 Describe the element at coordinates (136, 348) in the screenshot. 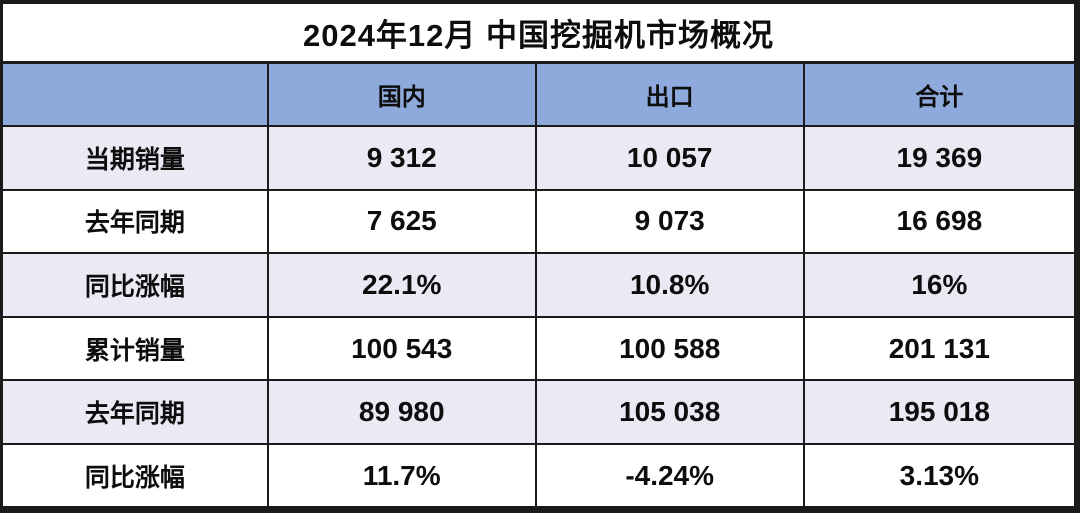

I see `row-label: 累计销量` at that location.